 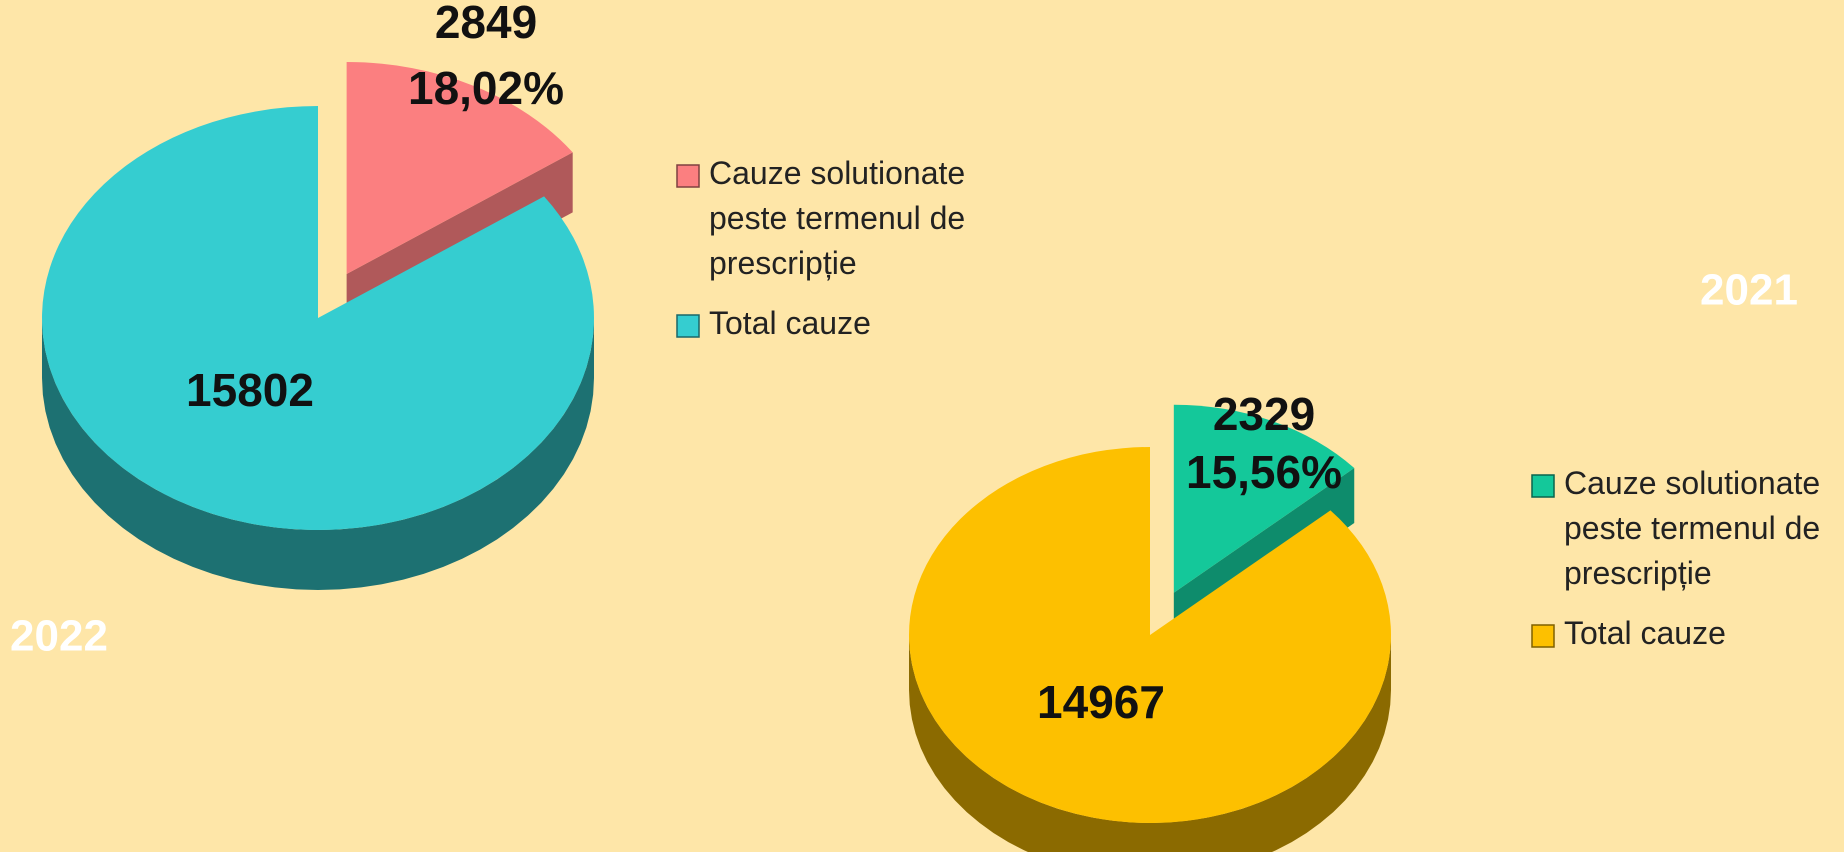 I want to click on value-label: 15802, so click(x=250, y=390).